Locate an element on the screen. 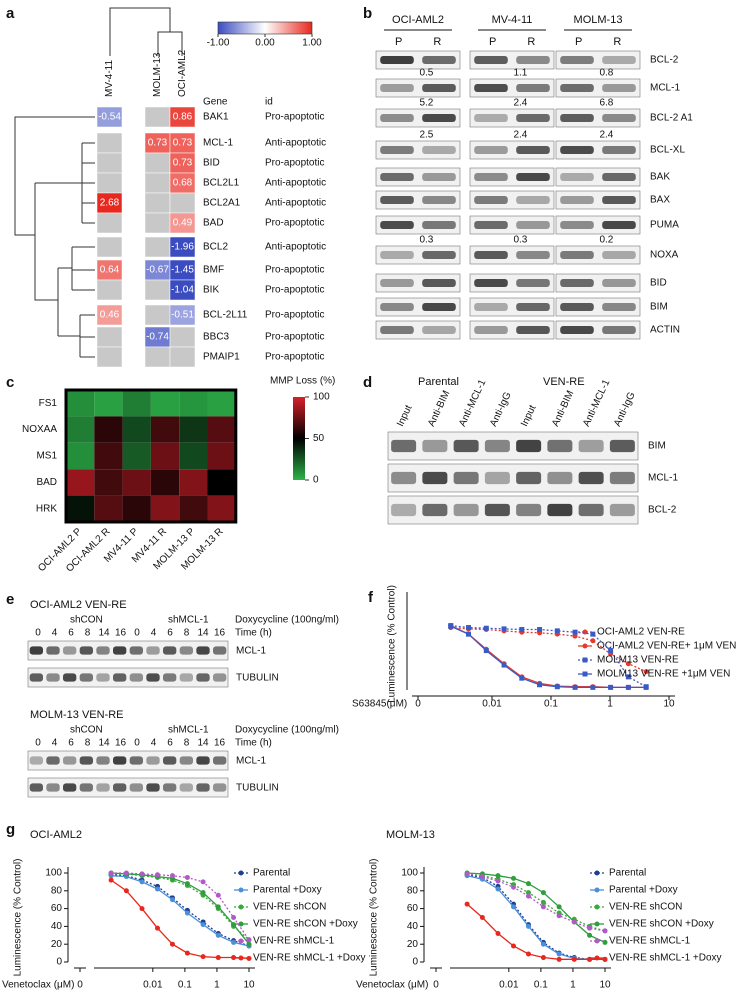 The width and height of the screenshot is (736, 998). panel-letter: a is located at coordinates (10, 13).